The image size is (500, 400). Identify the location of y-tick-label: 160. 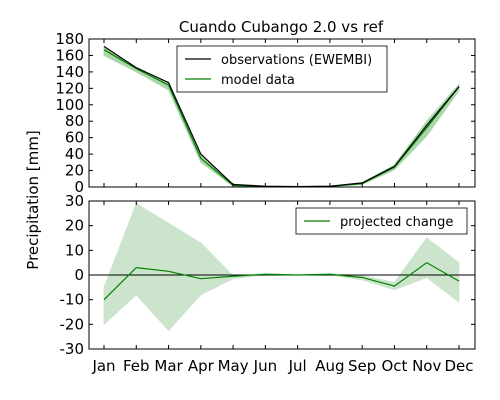
(69, 55).